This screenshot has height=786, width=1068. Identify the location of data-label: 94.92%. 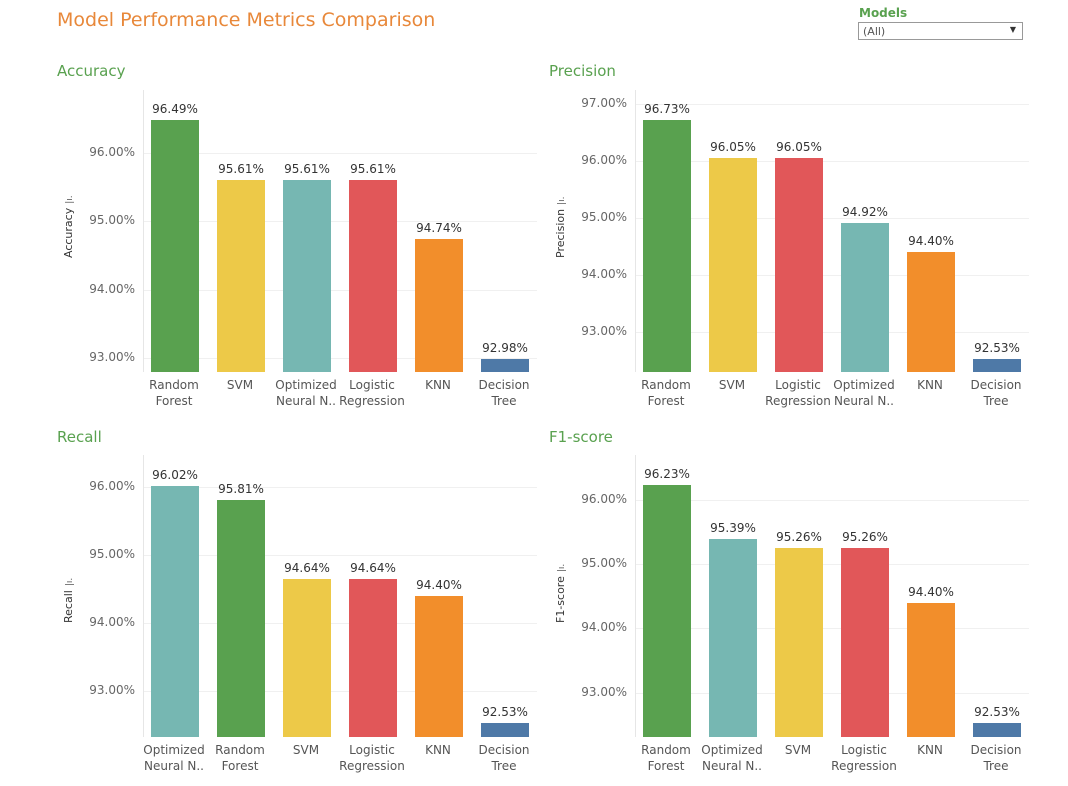
(865, 211).